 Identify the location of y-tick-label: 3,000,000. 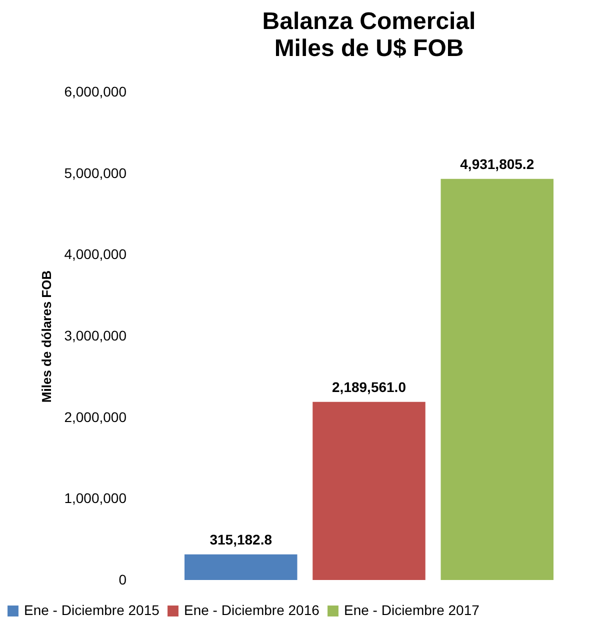
(95, 336).